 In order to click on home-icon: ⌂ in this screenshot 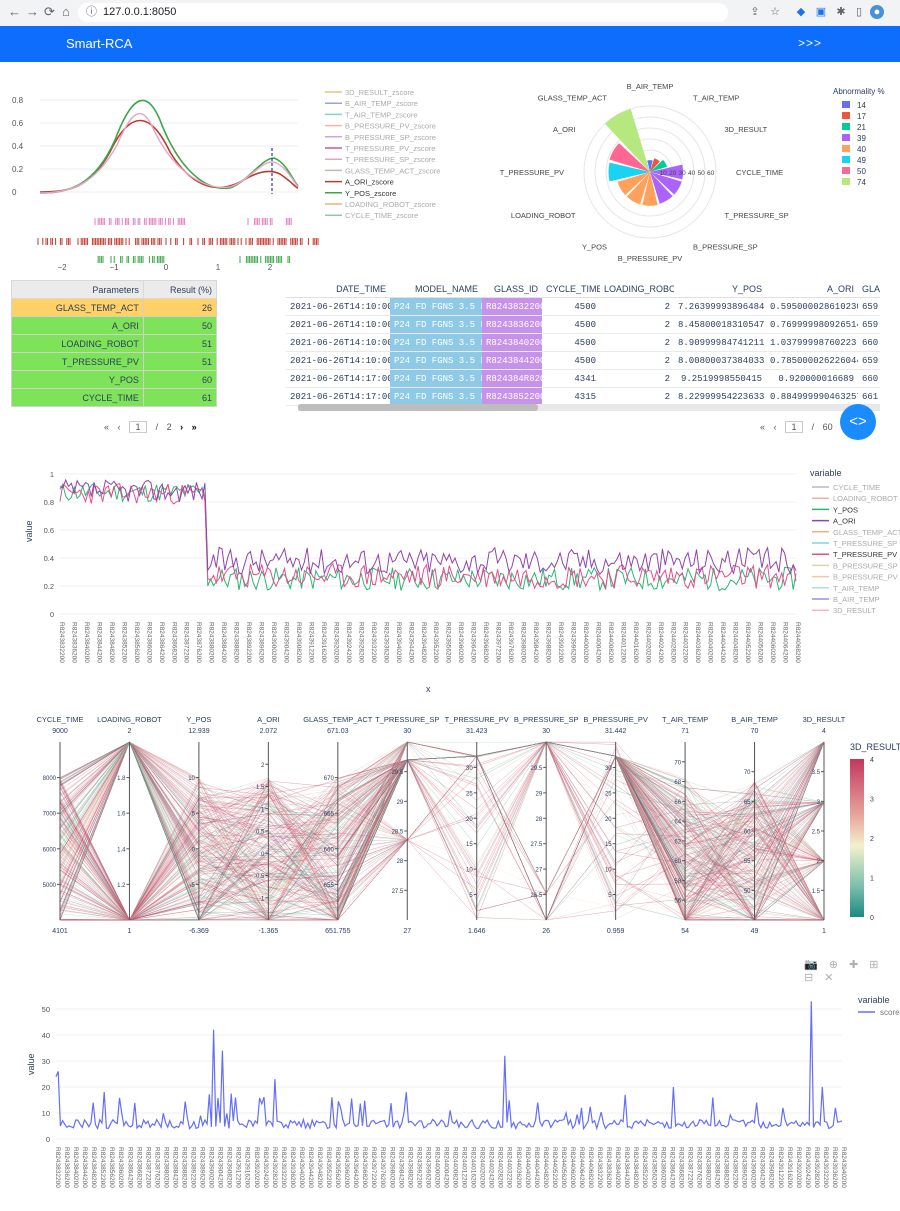, I will do `click(66, 11)`.